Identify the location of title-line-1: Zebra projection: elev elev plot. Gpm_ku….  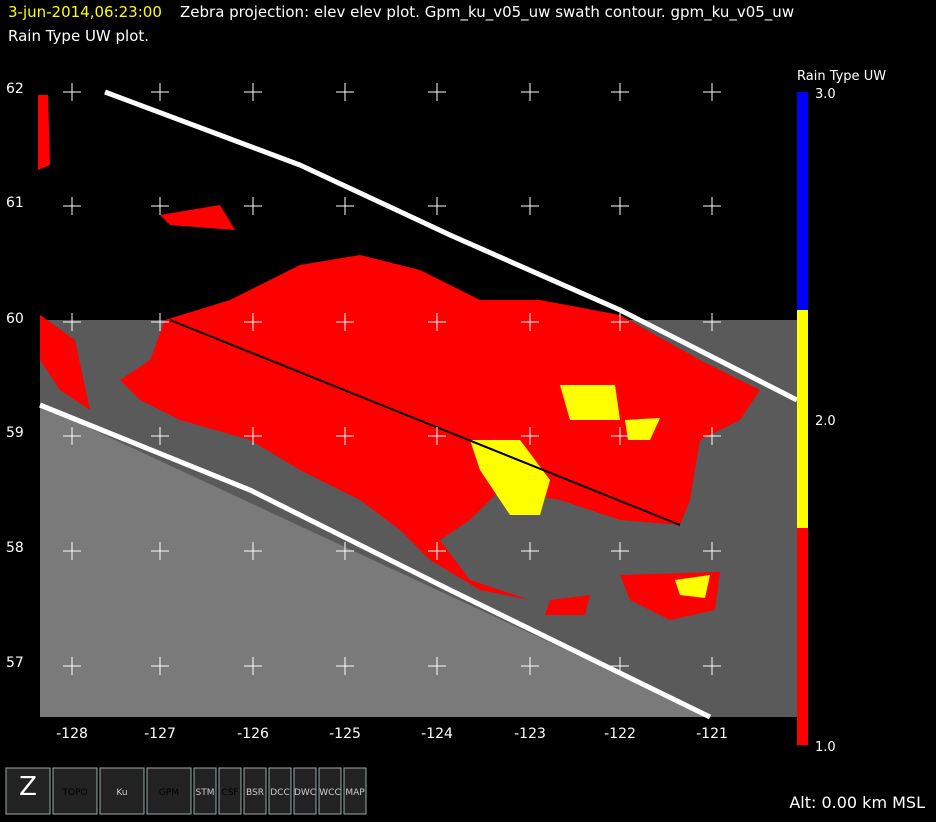
(487, 12).